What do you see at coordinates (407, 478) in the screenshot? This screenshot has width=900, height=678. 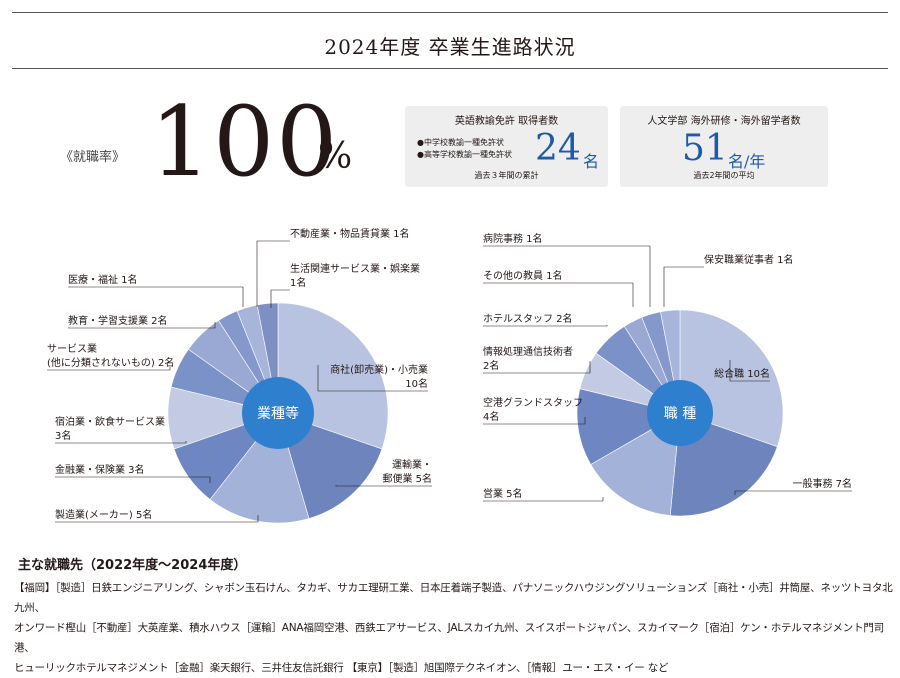 I see `pie-label: 郵便業 5名` at bounding box center [407, 478].